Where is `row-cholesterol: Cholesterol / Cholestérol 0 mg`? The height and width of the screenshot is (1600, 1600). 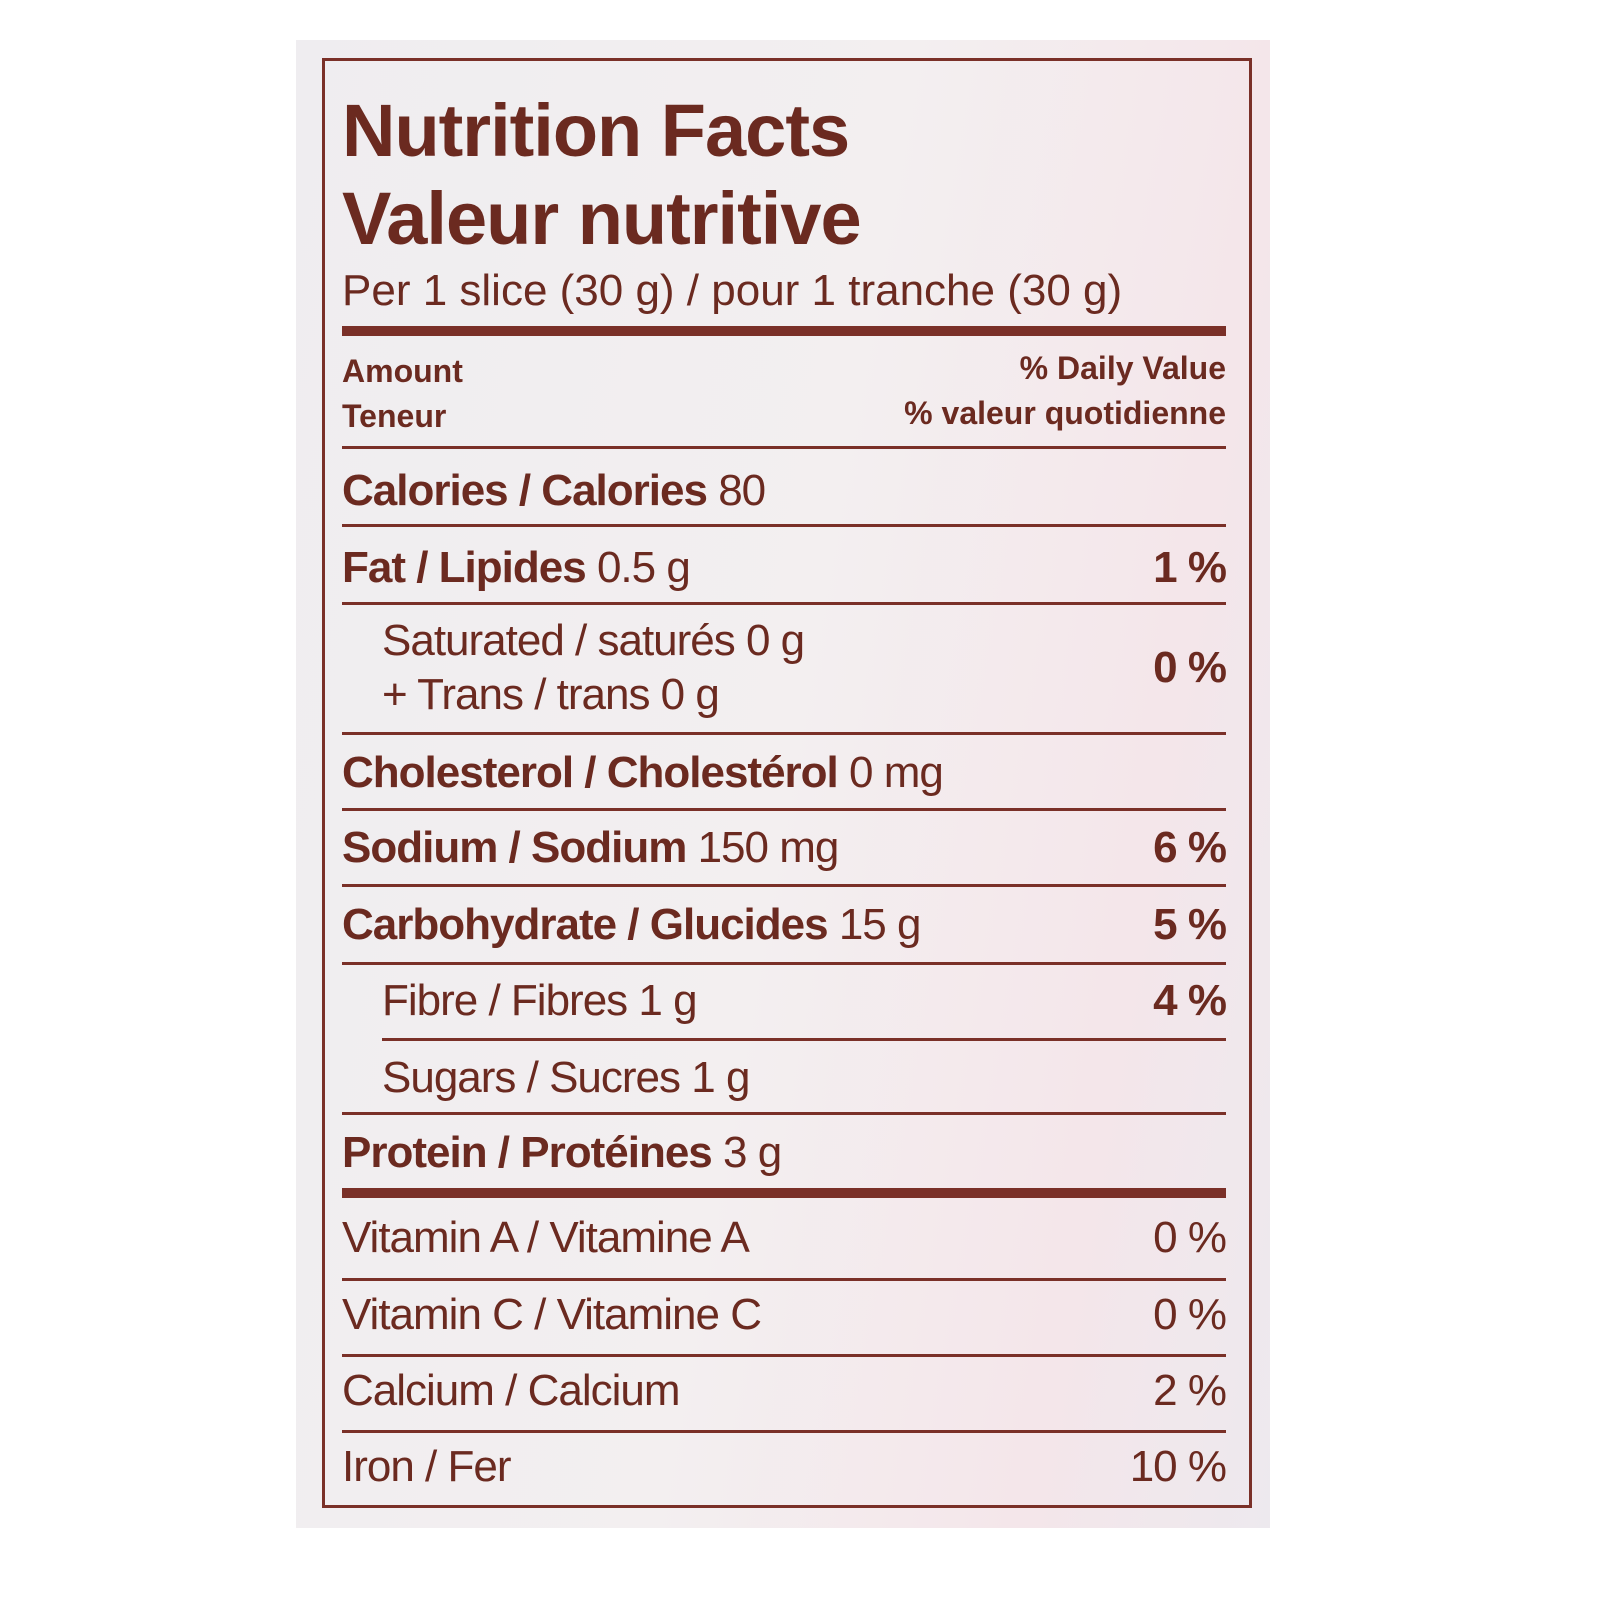
row-cholesterol: Cholesterol / Cholestérol 0 mg is located at coordinates (784, 773).